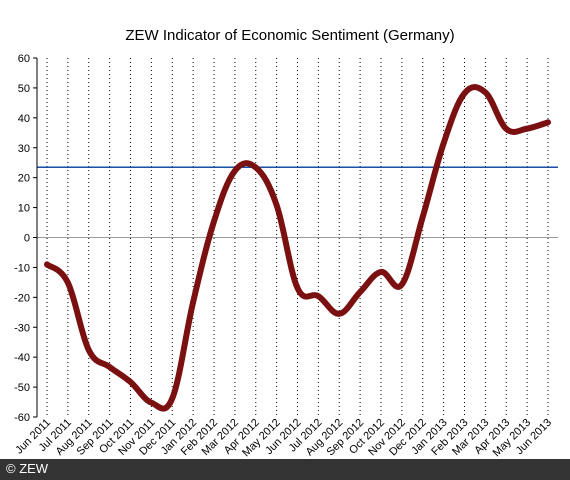  What do you see at coordinates (24, 209) in the screenshot?
I see `y-tick-label: 10` at bounding box center [24, 209].